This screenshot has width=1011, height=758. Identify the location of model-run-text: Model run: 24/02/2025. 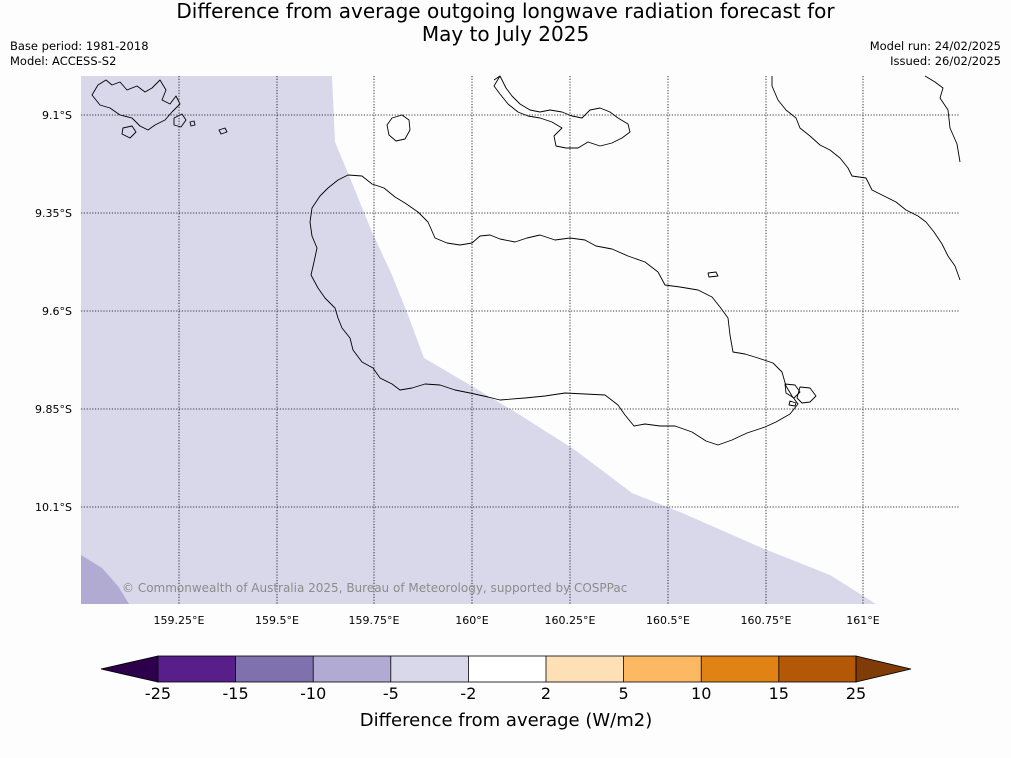
(935, 46).